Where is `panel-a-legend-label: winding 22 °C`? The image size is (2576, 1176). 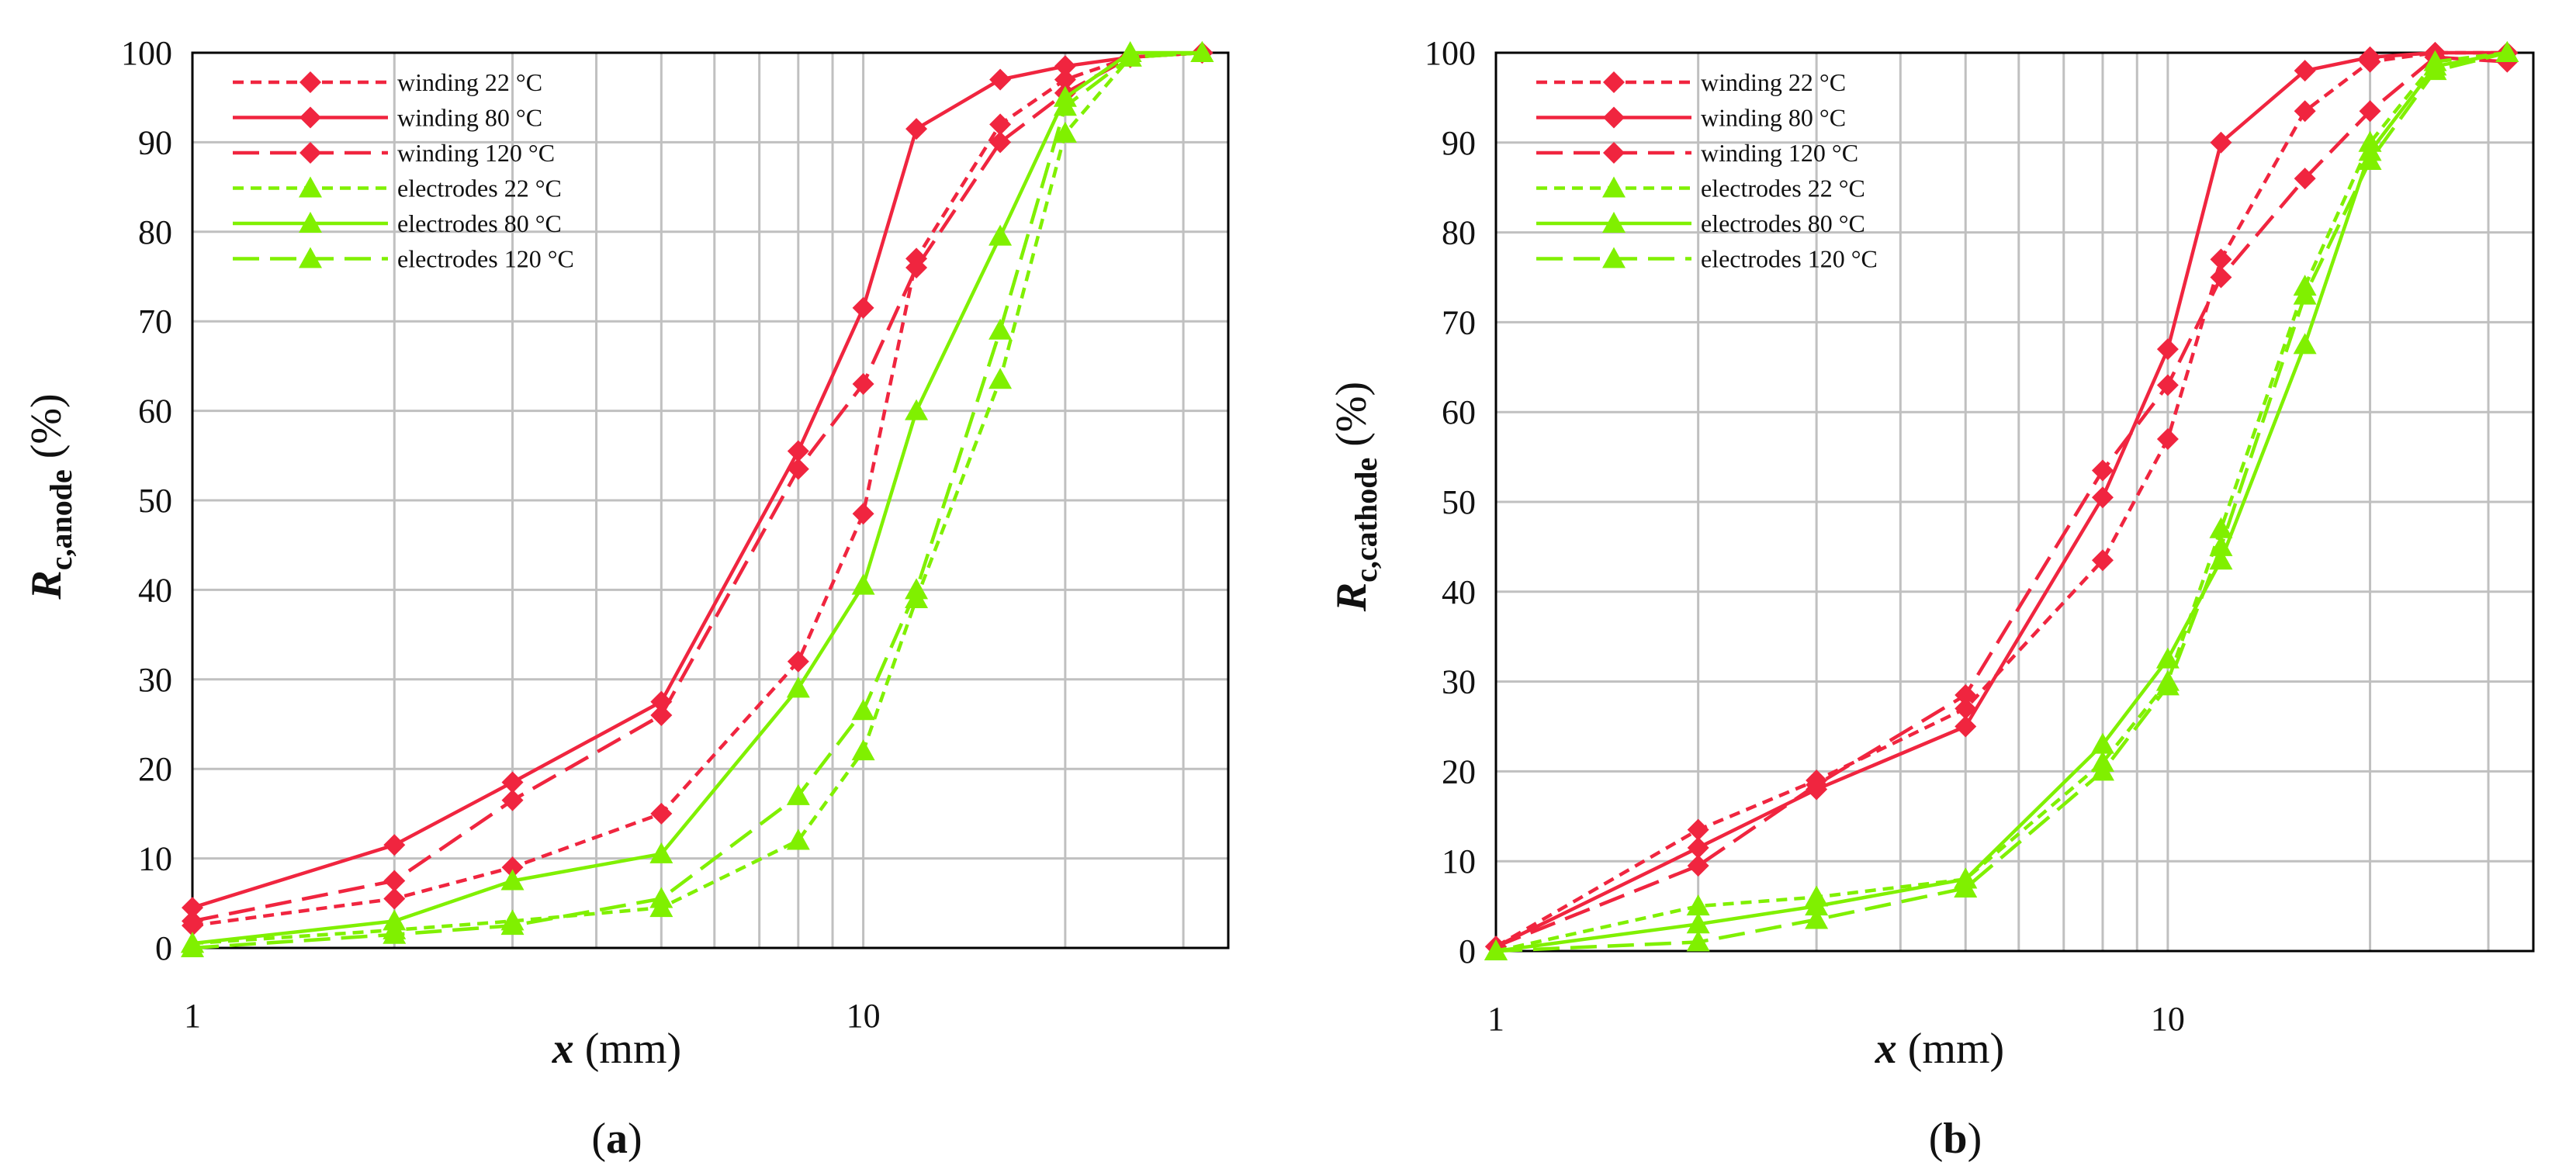 panel-a-legend-label: winding 22 °C is located at coordinates (470, 82).